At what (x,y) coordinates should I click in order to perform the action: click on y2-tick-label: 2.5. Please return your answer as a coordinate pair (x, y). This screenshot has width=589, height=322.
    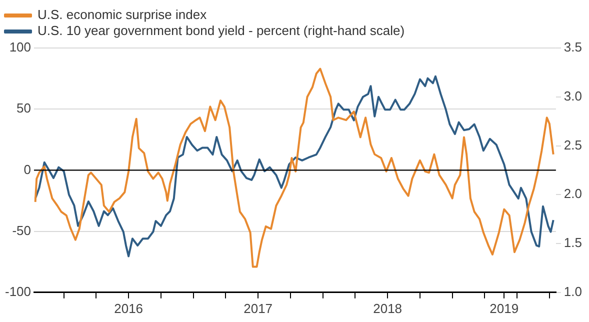
    Looking at the image, I should click on (573, 144).